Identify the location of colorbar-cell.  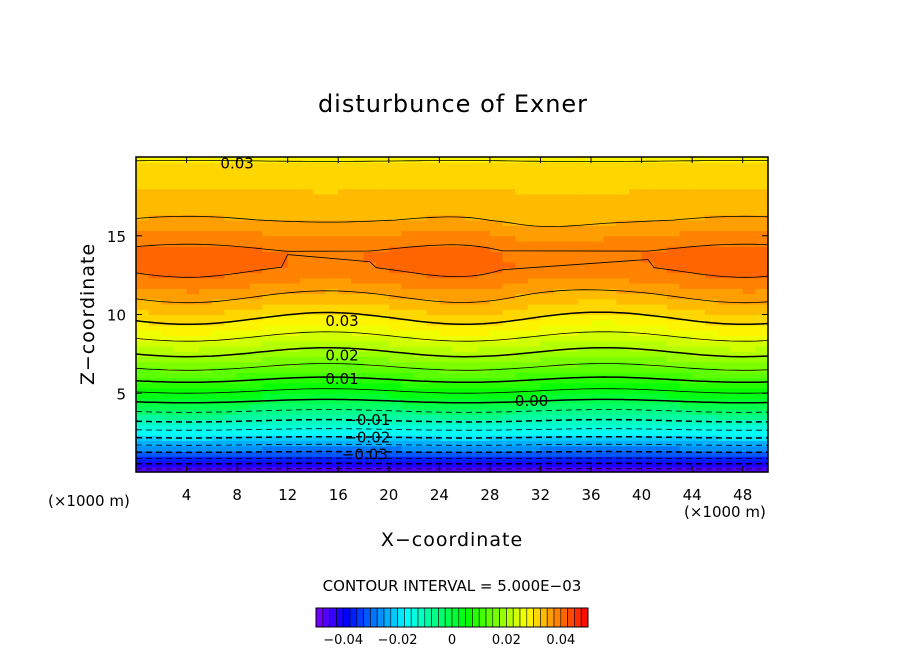
(476, 617).